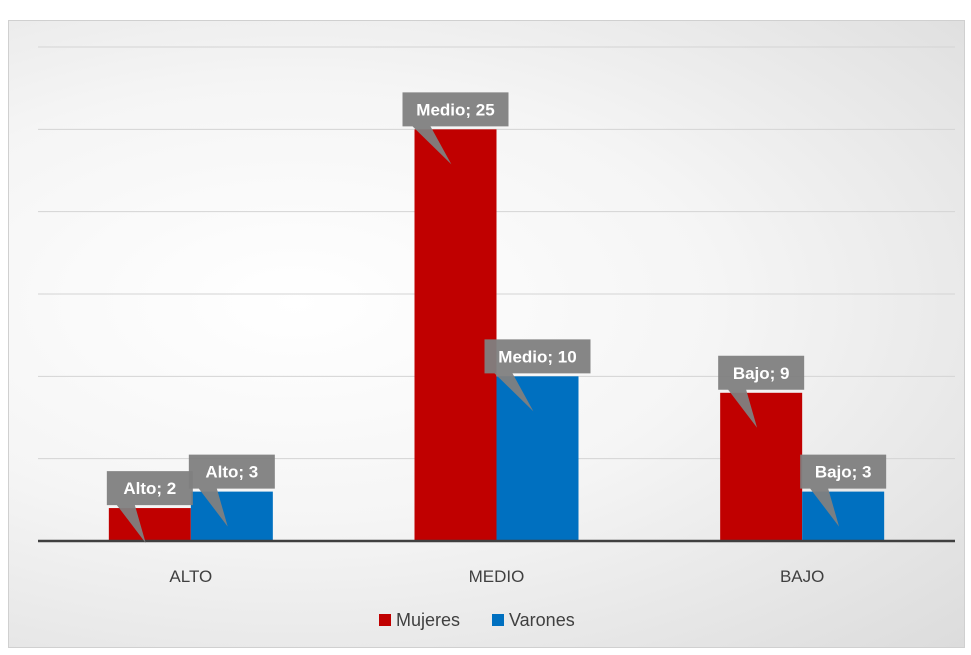 This screenshot has height=655, width=971. What do you see at coordinates (537, 356) in the screenshot?
I see `data-label: Medio; 10` at bounding box center [537, 356].